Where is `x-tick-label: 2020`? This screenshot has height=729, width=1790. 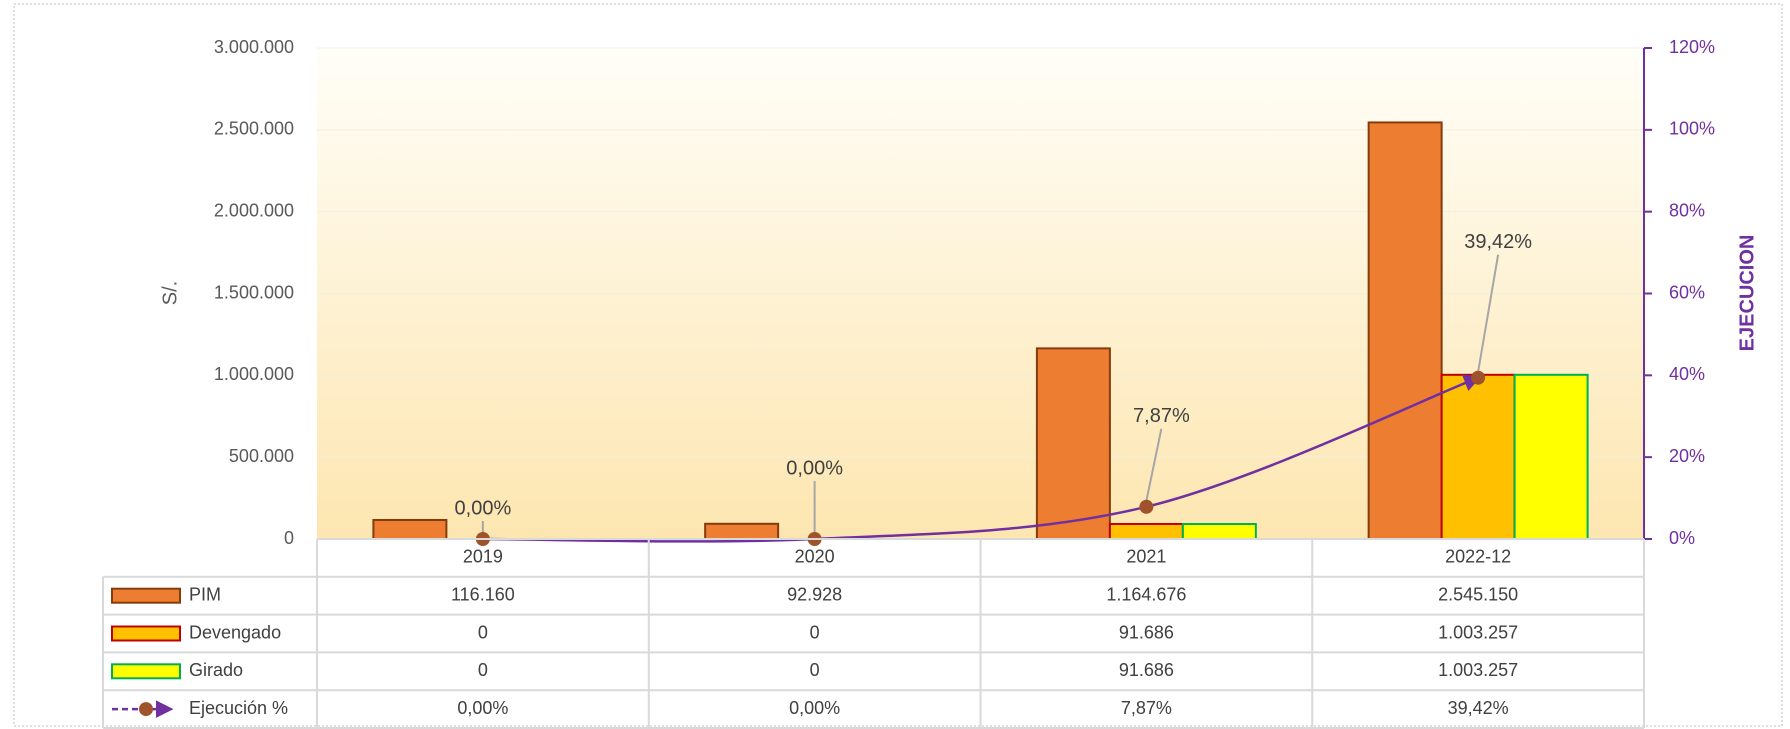 x-tick-label: 2020 is located at coordinates (815, 557).